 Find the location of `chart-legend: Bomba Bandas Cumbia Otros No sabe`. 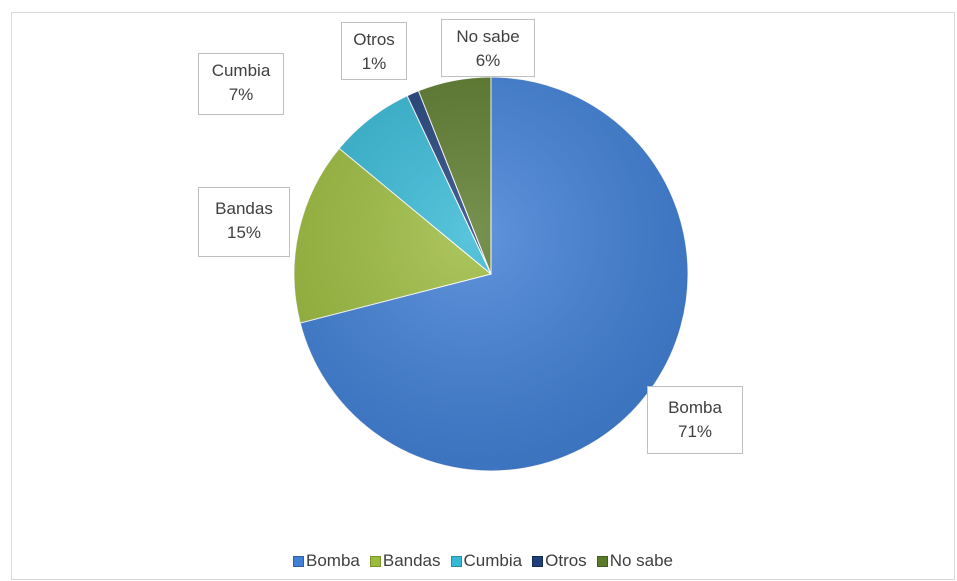

chart-legend: Bomba Bandas Cumbia Otros No sabe is located at coordinates (483, 561).